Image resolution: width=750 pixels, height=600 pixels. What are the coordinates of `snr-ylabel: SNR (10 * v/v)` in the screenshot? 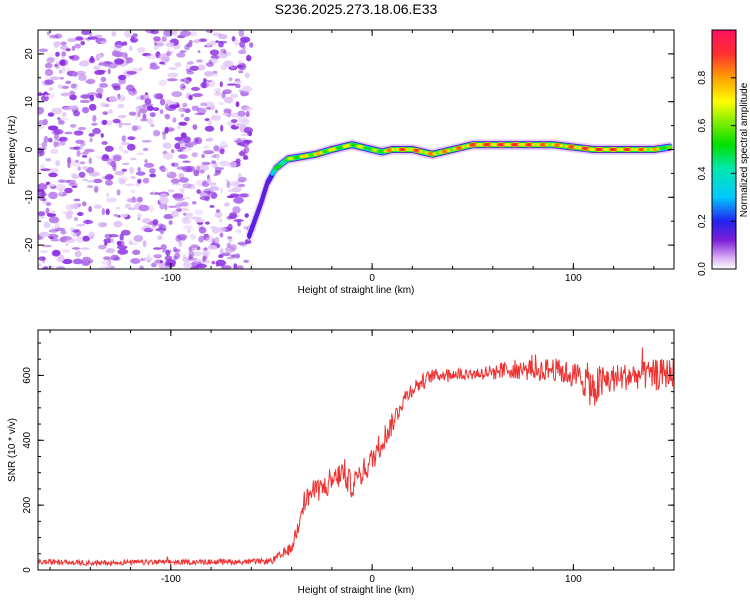 It's located at (12, 450).